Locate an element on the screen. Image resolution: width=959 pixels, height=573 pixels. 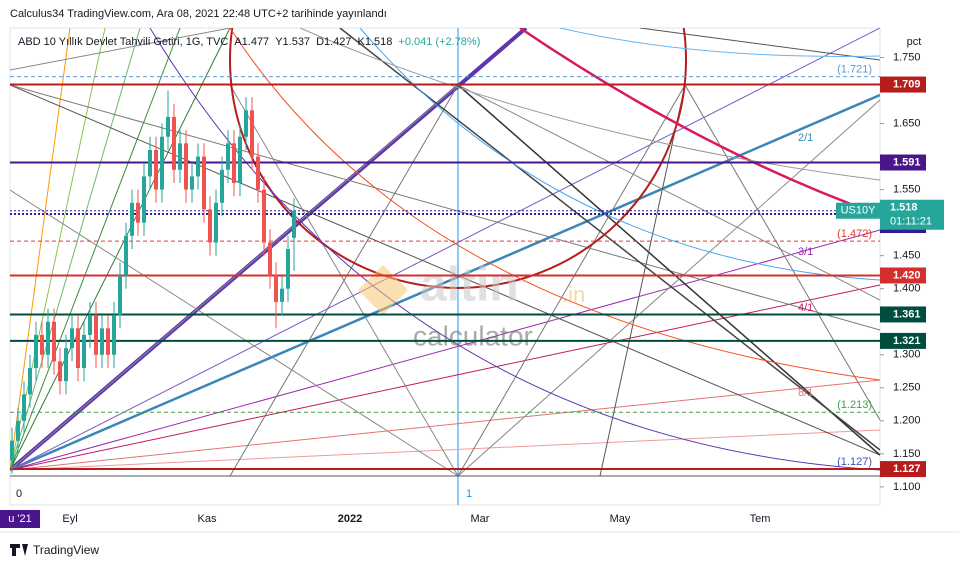
y-tick-label: 1.550 is located at coordinates (907, 190).